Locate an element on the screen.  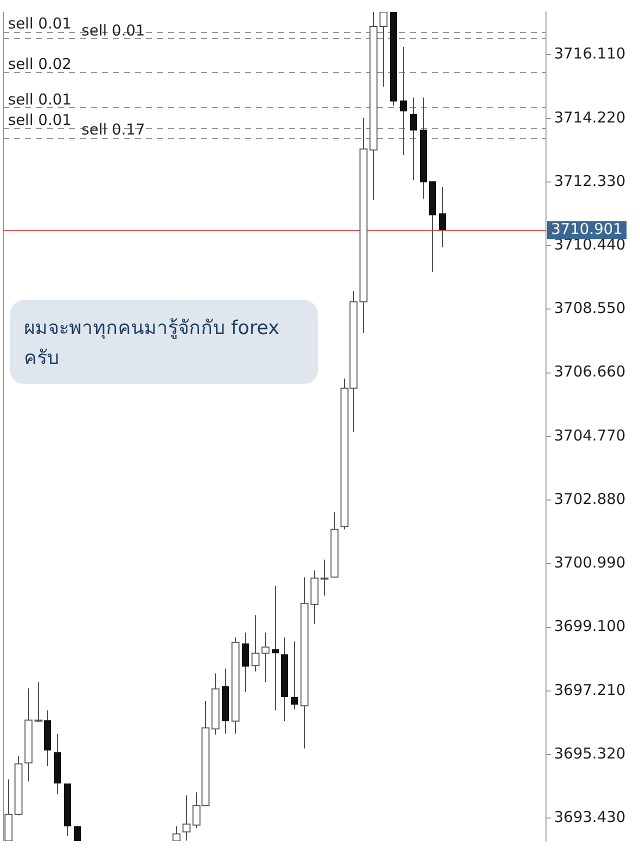
y-tick-label: 3708.550 is located at coordinates (590, 308).